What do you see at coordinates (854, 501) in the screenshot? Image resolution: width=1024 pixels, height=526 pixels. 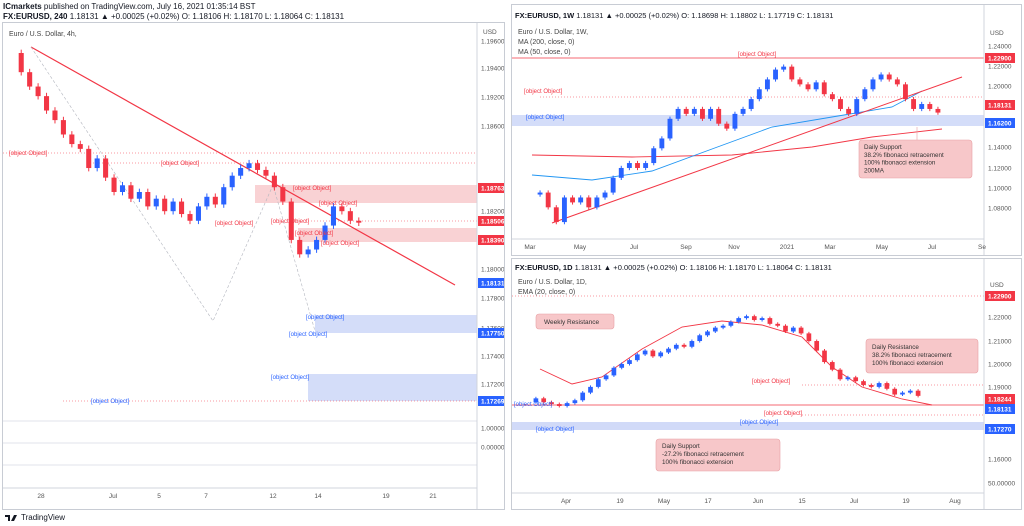 I see `d1-time-tick: Jul` at bounding box center [854, 501].